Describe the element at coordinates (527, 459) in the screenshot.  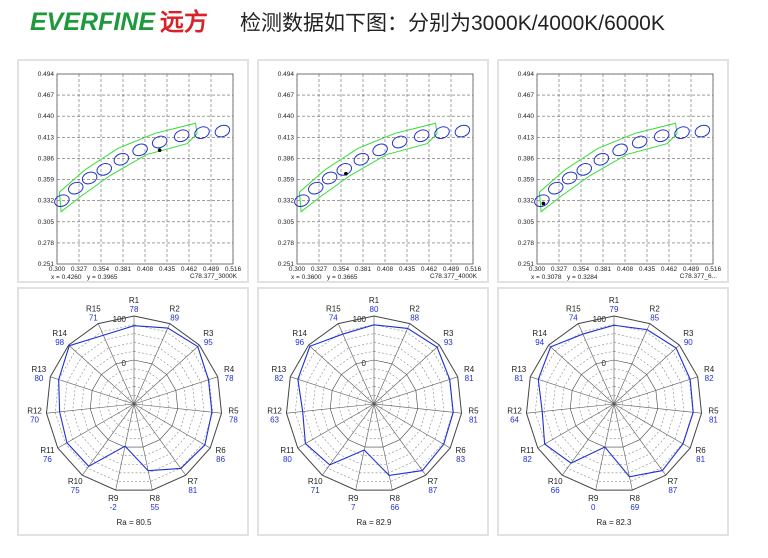
I see `value-label: 82` at that location.